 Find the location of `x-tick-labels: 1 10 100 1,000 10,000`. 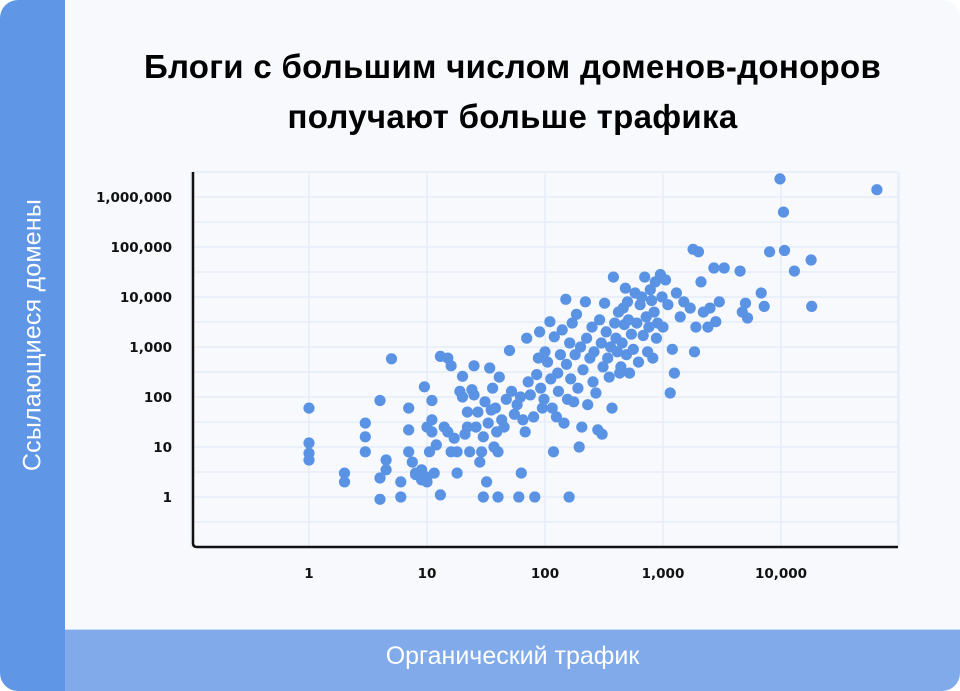

x-tick-labels: 1 10 100 1,000 10,000 is located at coordinates (555, 574).